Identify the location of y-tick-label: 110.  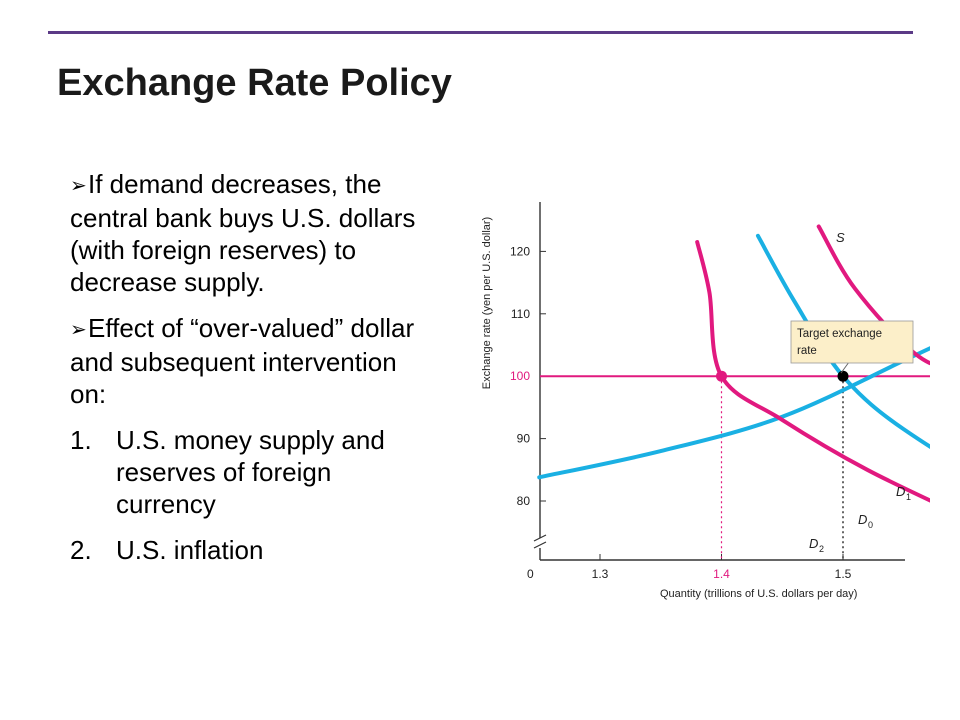
(520, 314).